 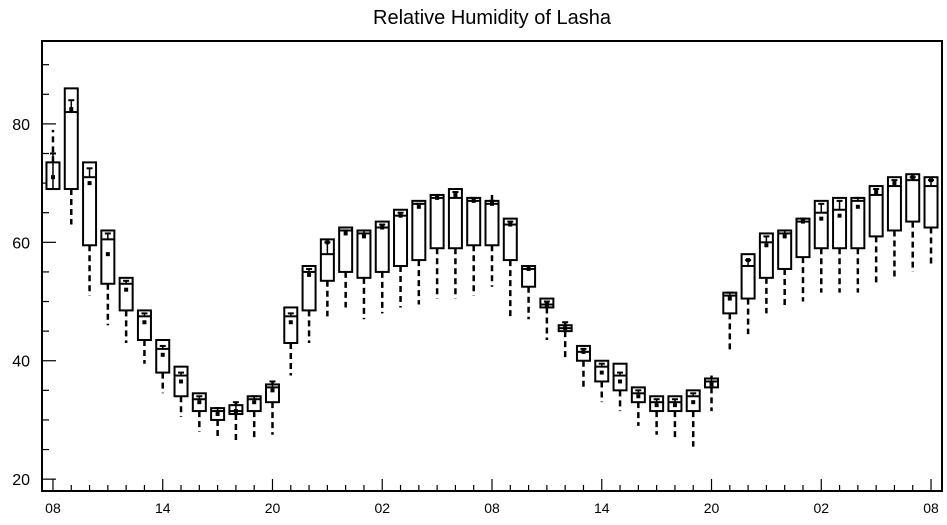 I want to click on y-tick-label: 60, so click(x=21, y=243).